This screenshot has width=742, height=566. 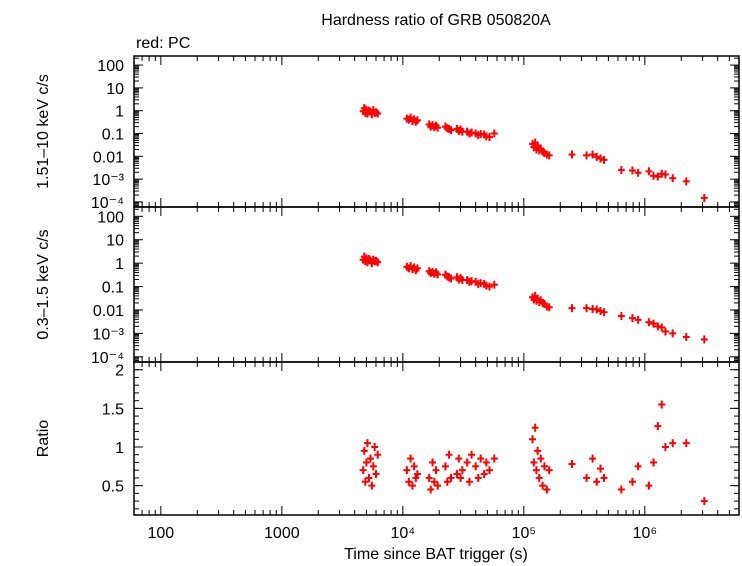 What do you see at coordinates (43, 284) in the screenshot?
I see `y-axis-label: 0.3–1.5 keV c/s` at bounding box center [43, 284].